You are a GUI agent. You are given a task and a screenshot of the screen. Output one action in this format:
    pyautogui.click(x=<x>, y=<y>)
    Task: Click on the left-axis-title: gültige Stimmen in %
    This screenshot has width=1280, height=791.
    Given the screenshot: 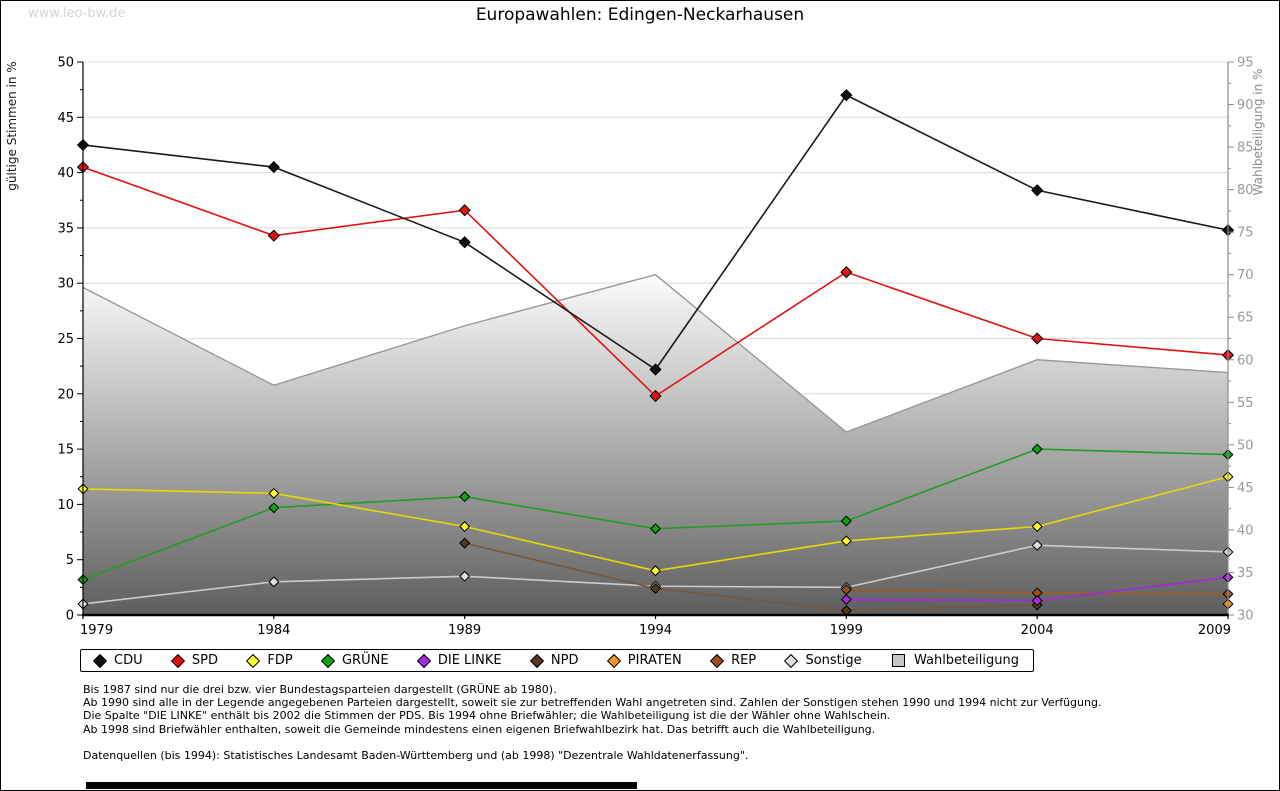 What is the action you would take?
    pyautogui.click(x=12, y=125)
    